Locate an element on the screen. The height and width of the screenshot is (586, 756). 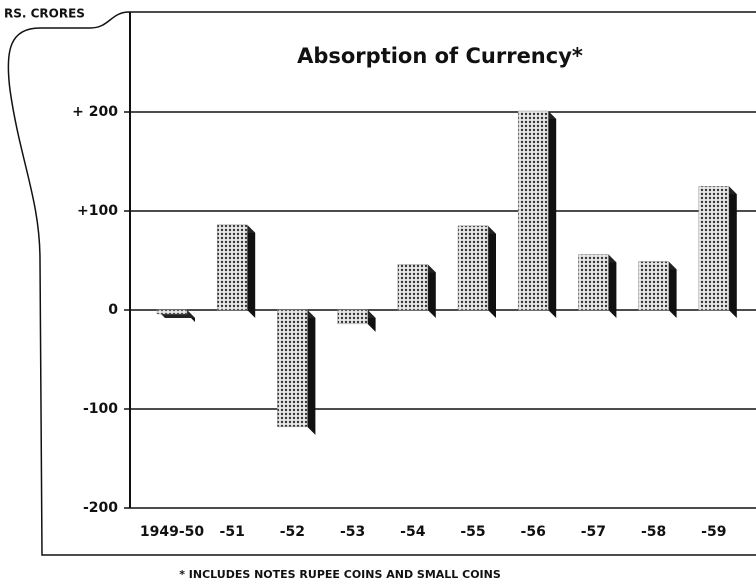
x-tick-label: -56 is located at coordinates (533, 532).